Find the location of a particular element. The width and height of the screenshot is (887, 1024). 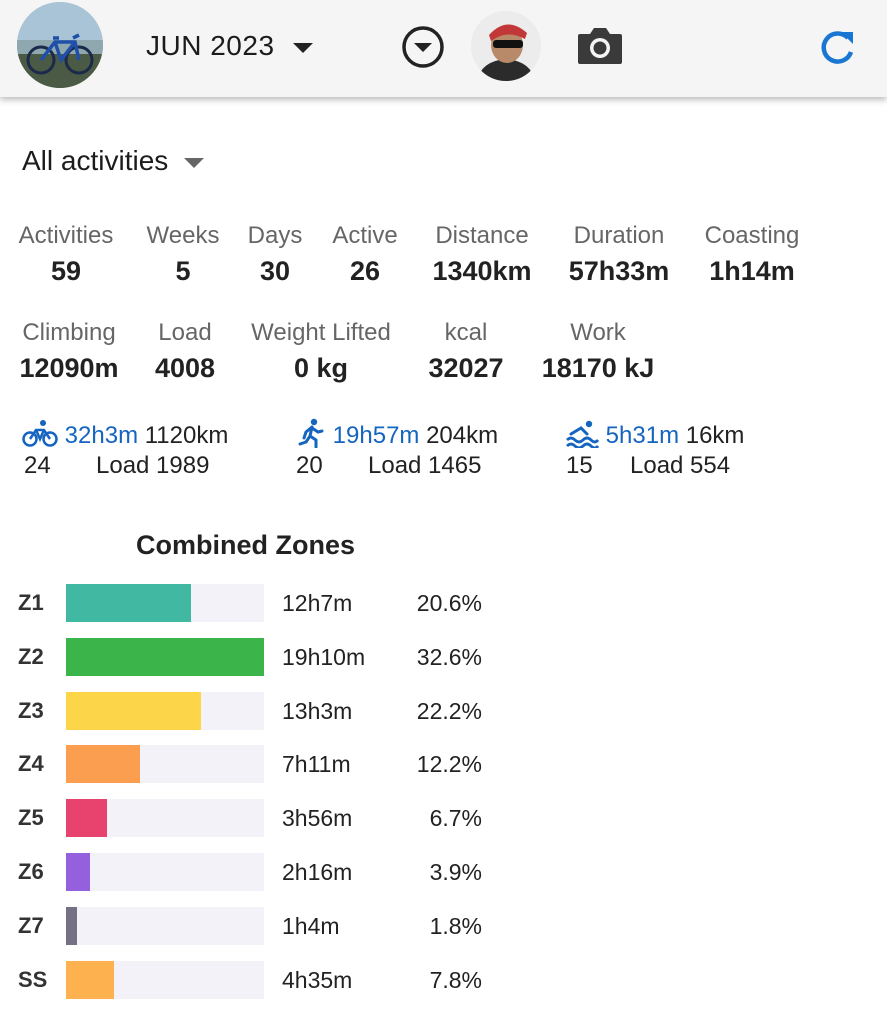

stat-distance: Distance 1340km is located at coordinates (482, 254).